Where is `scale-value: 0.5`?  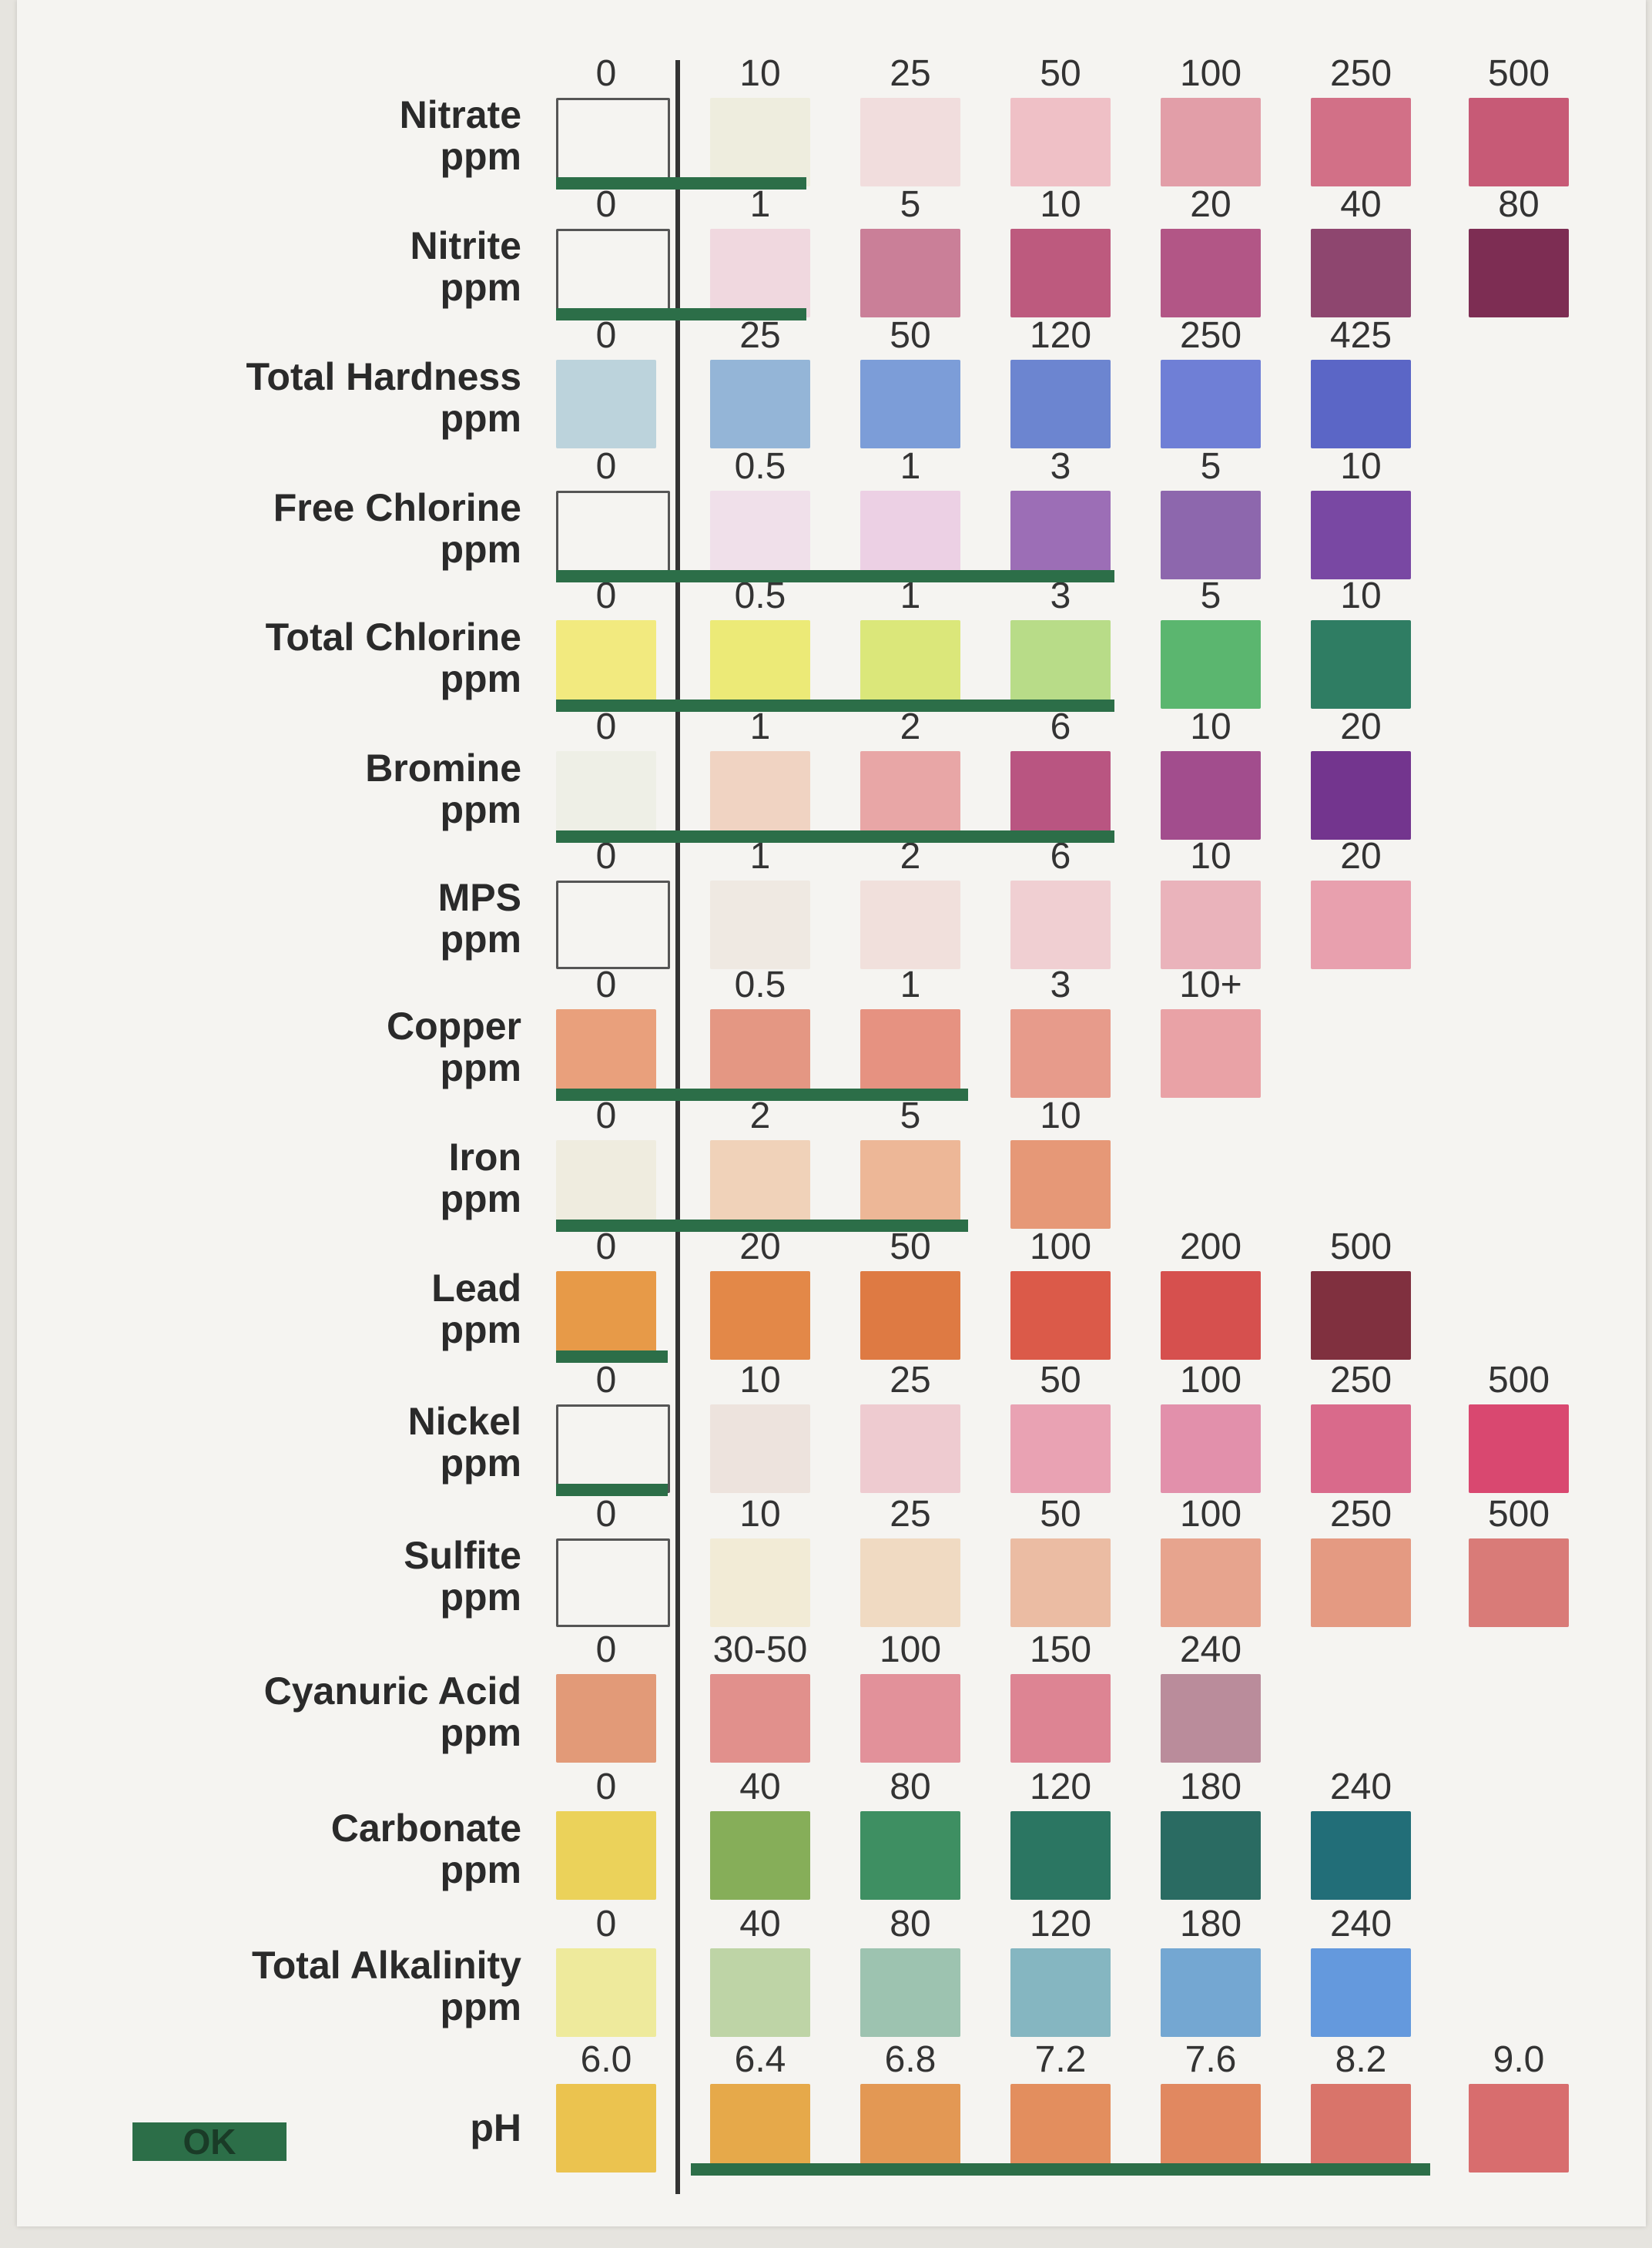
scale-value: 0.5 is located at coordinates (760, 467).